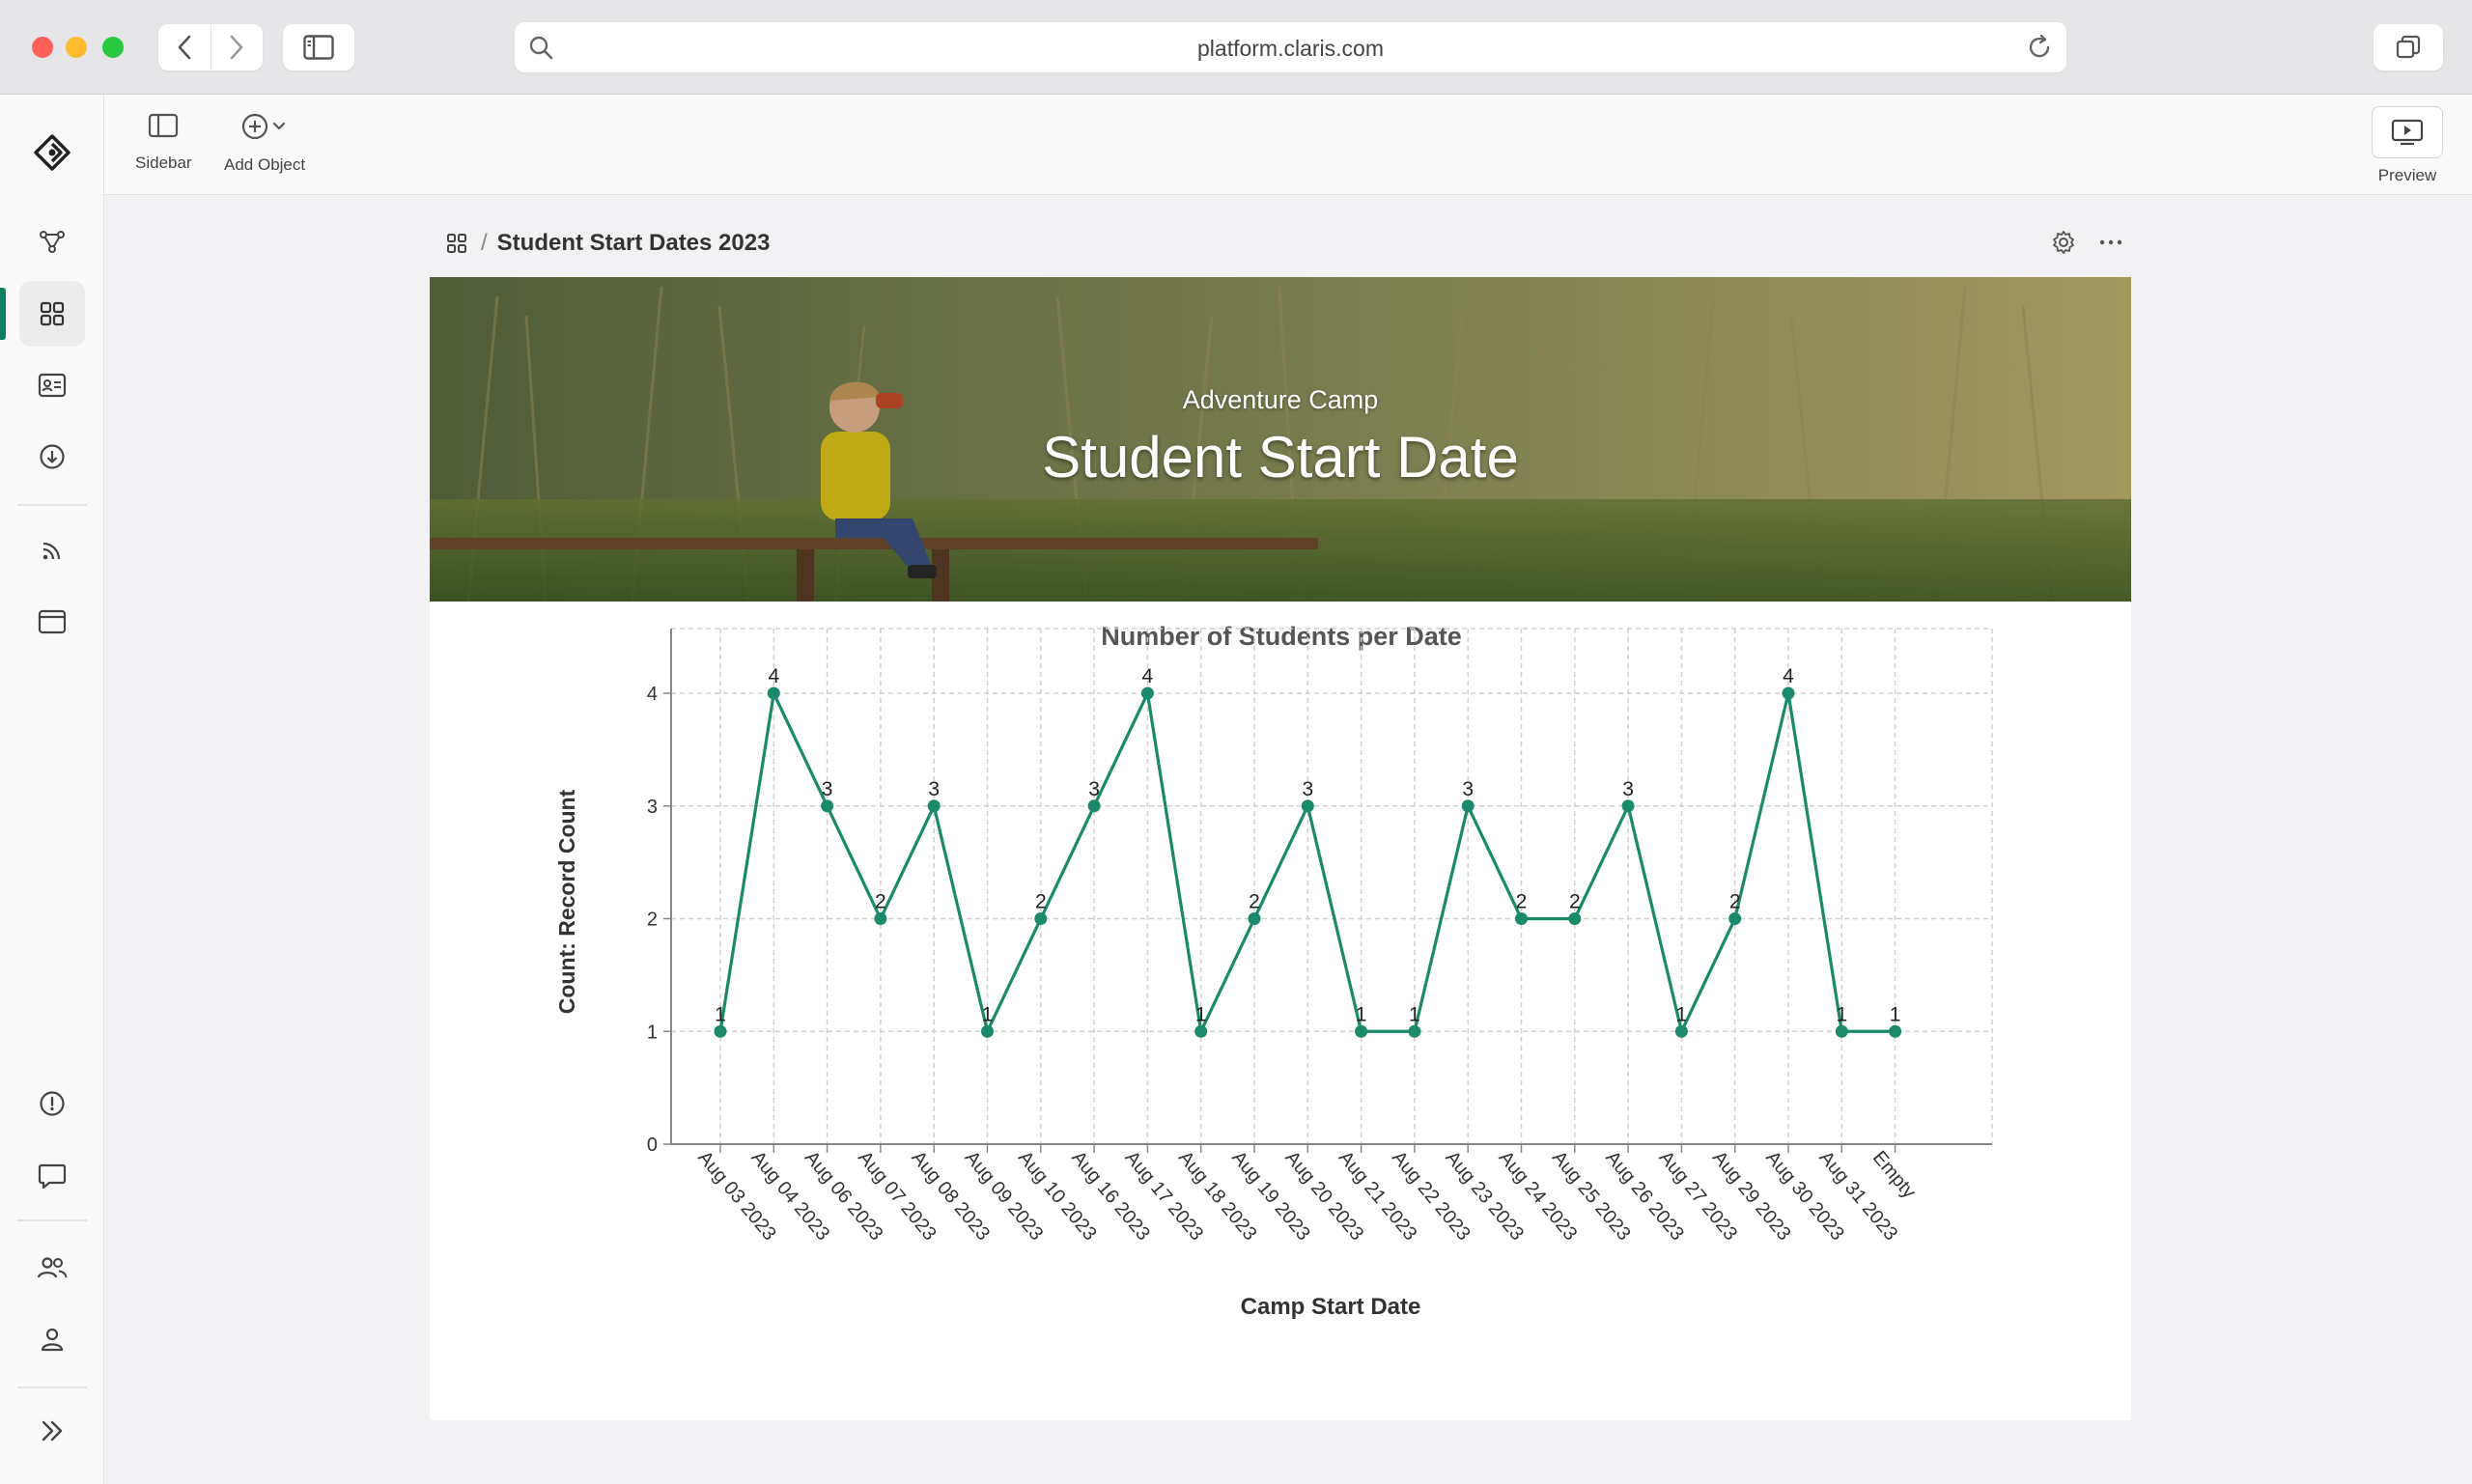 The height and width of the screenshot is (1484, 2472). I want to click on rail-item-flows, so click(52, 242).